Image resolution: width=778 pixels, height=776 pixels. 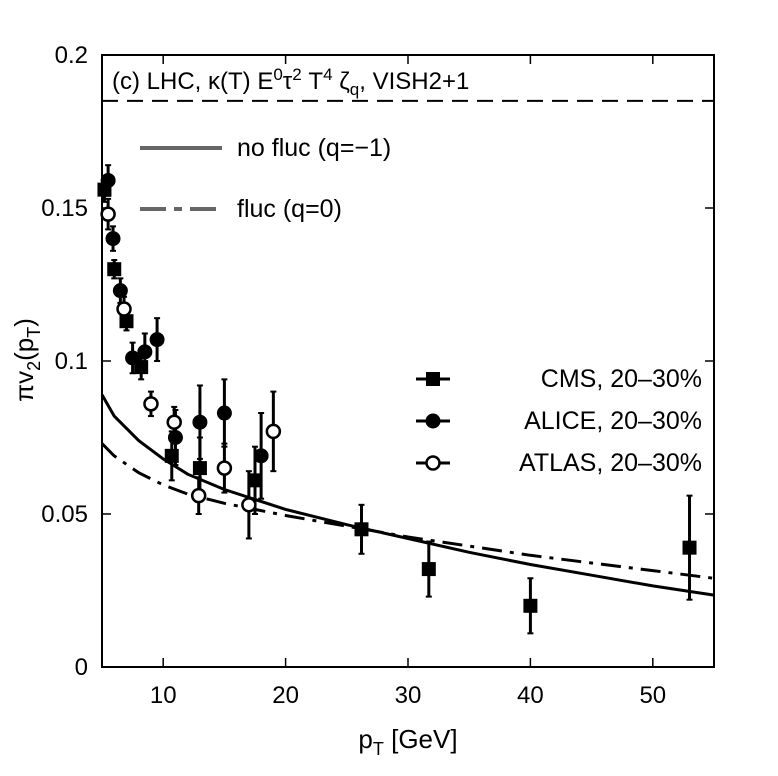 I want to click on ylabel-mid: (p, so click(x=24, y=349).